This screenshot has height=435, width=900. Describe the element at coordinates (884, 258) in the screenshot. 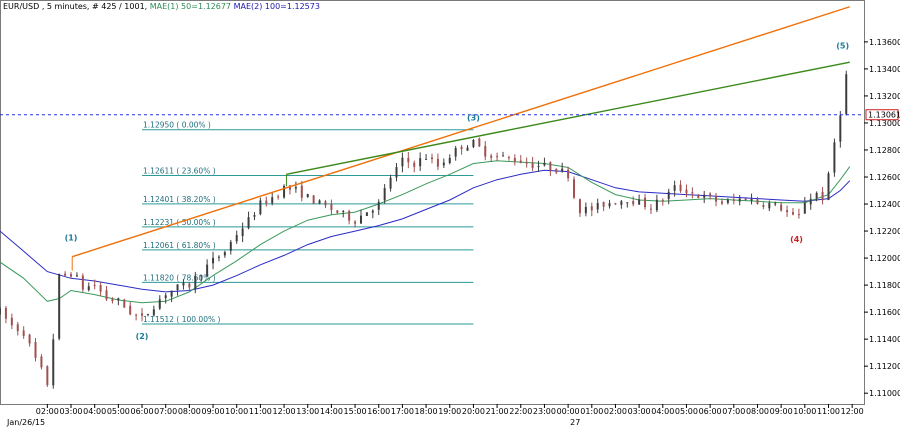

I see `price-tick-label: 1.12000` at that location.